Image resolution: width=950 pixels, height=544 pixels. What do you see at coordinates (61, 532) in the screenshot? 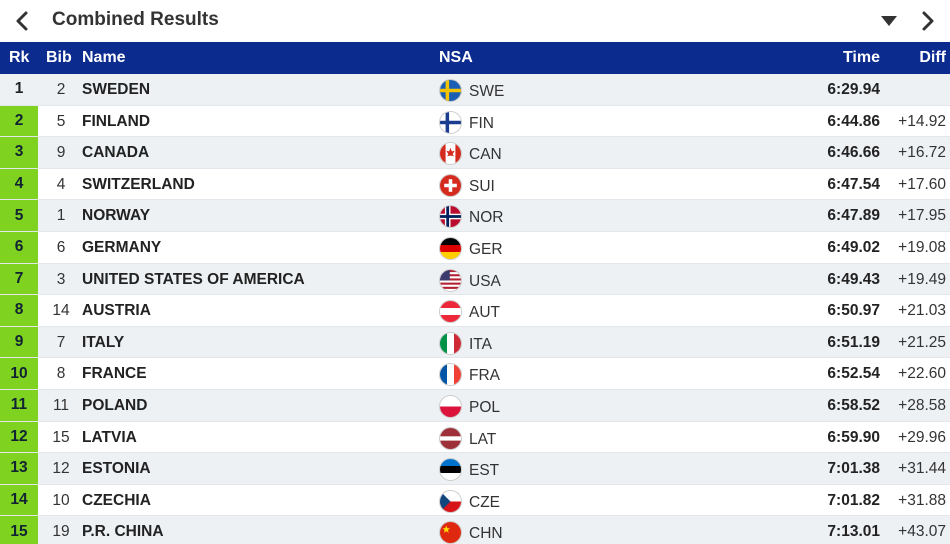
I see `bib-cell: 19` at bounding box center [61, 532].